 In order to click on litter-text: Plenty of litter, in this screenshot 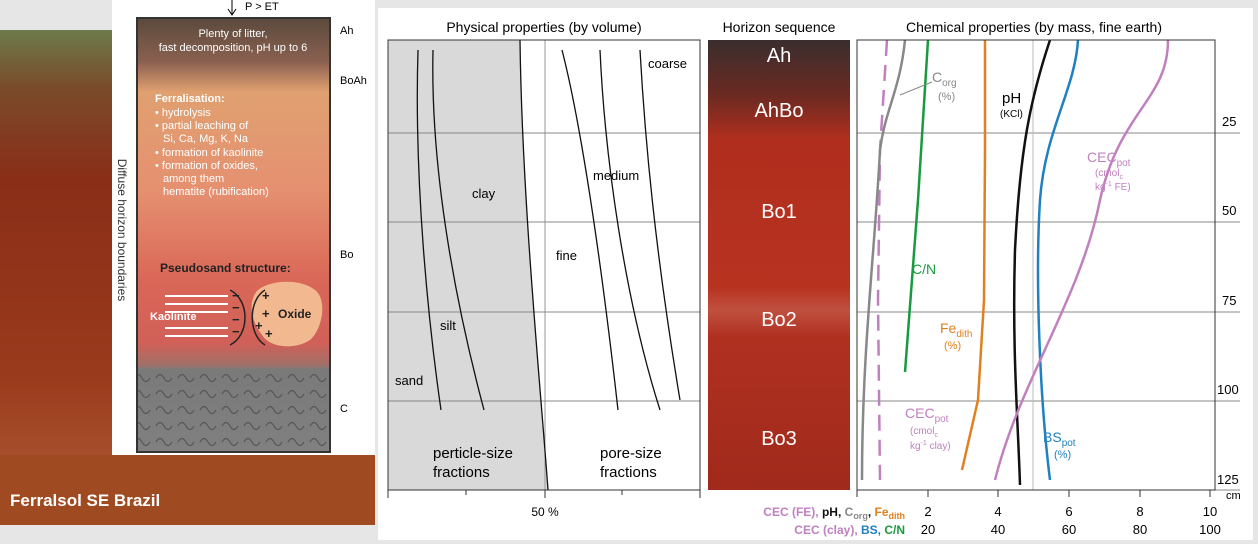, I will do `click(232, 34)`.